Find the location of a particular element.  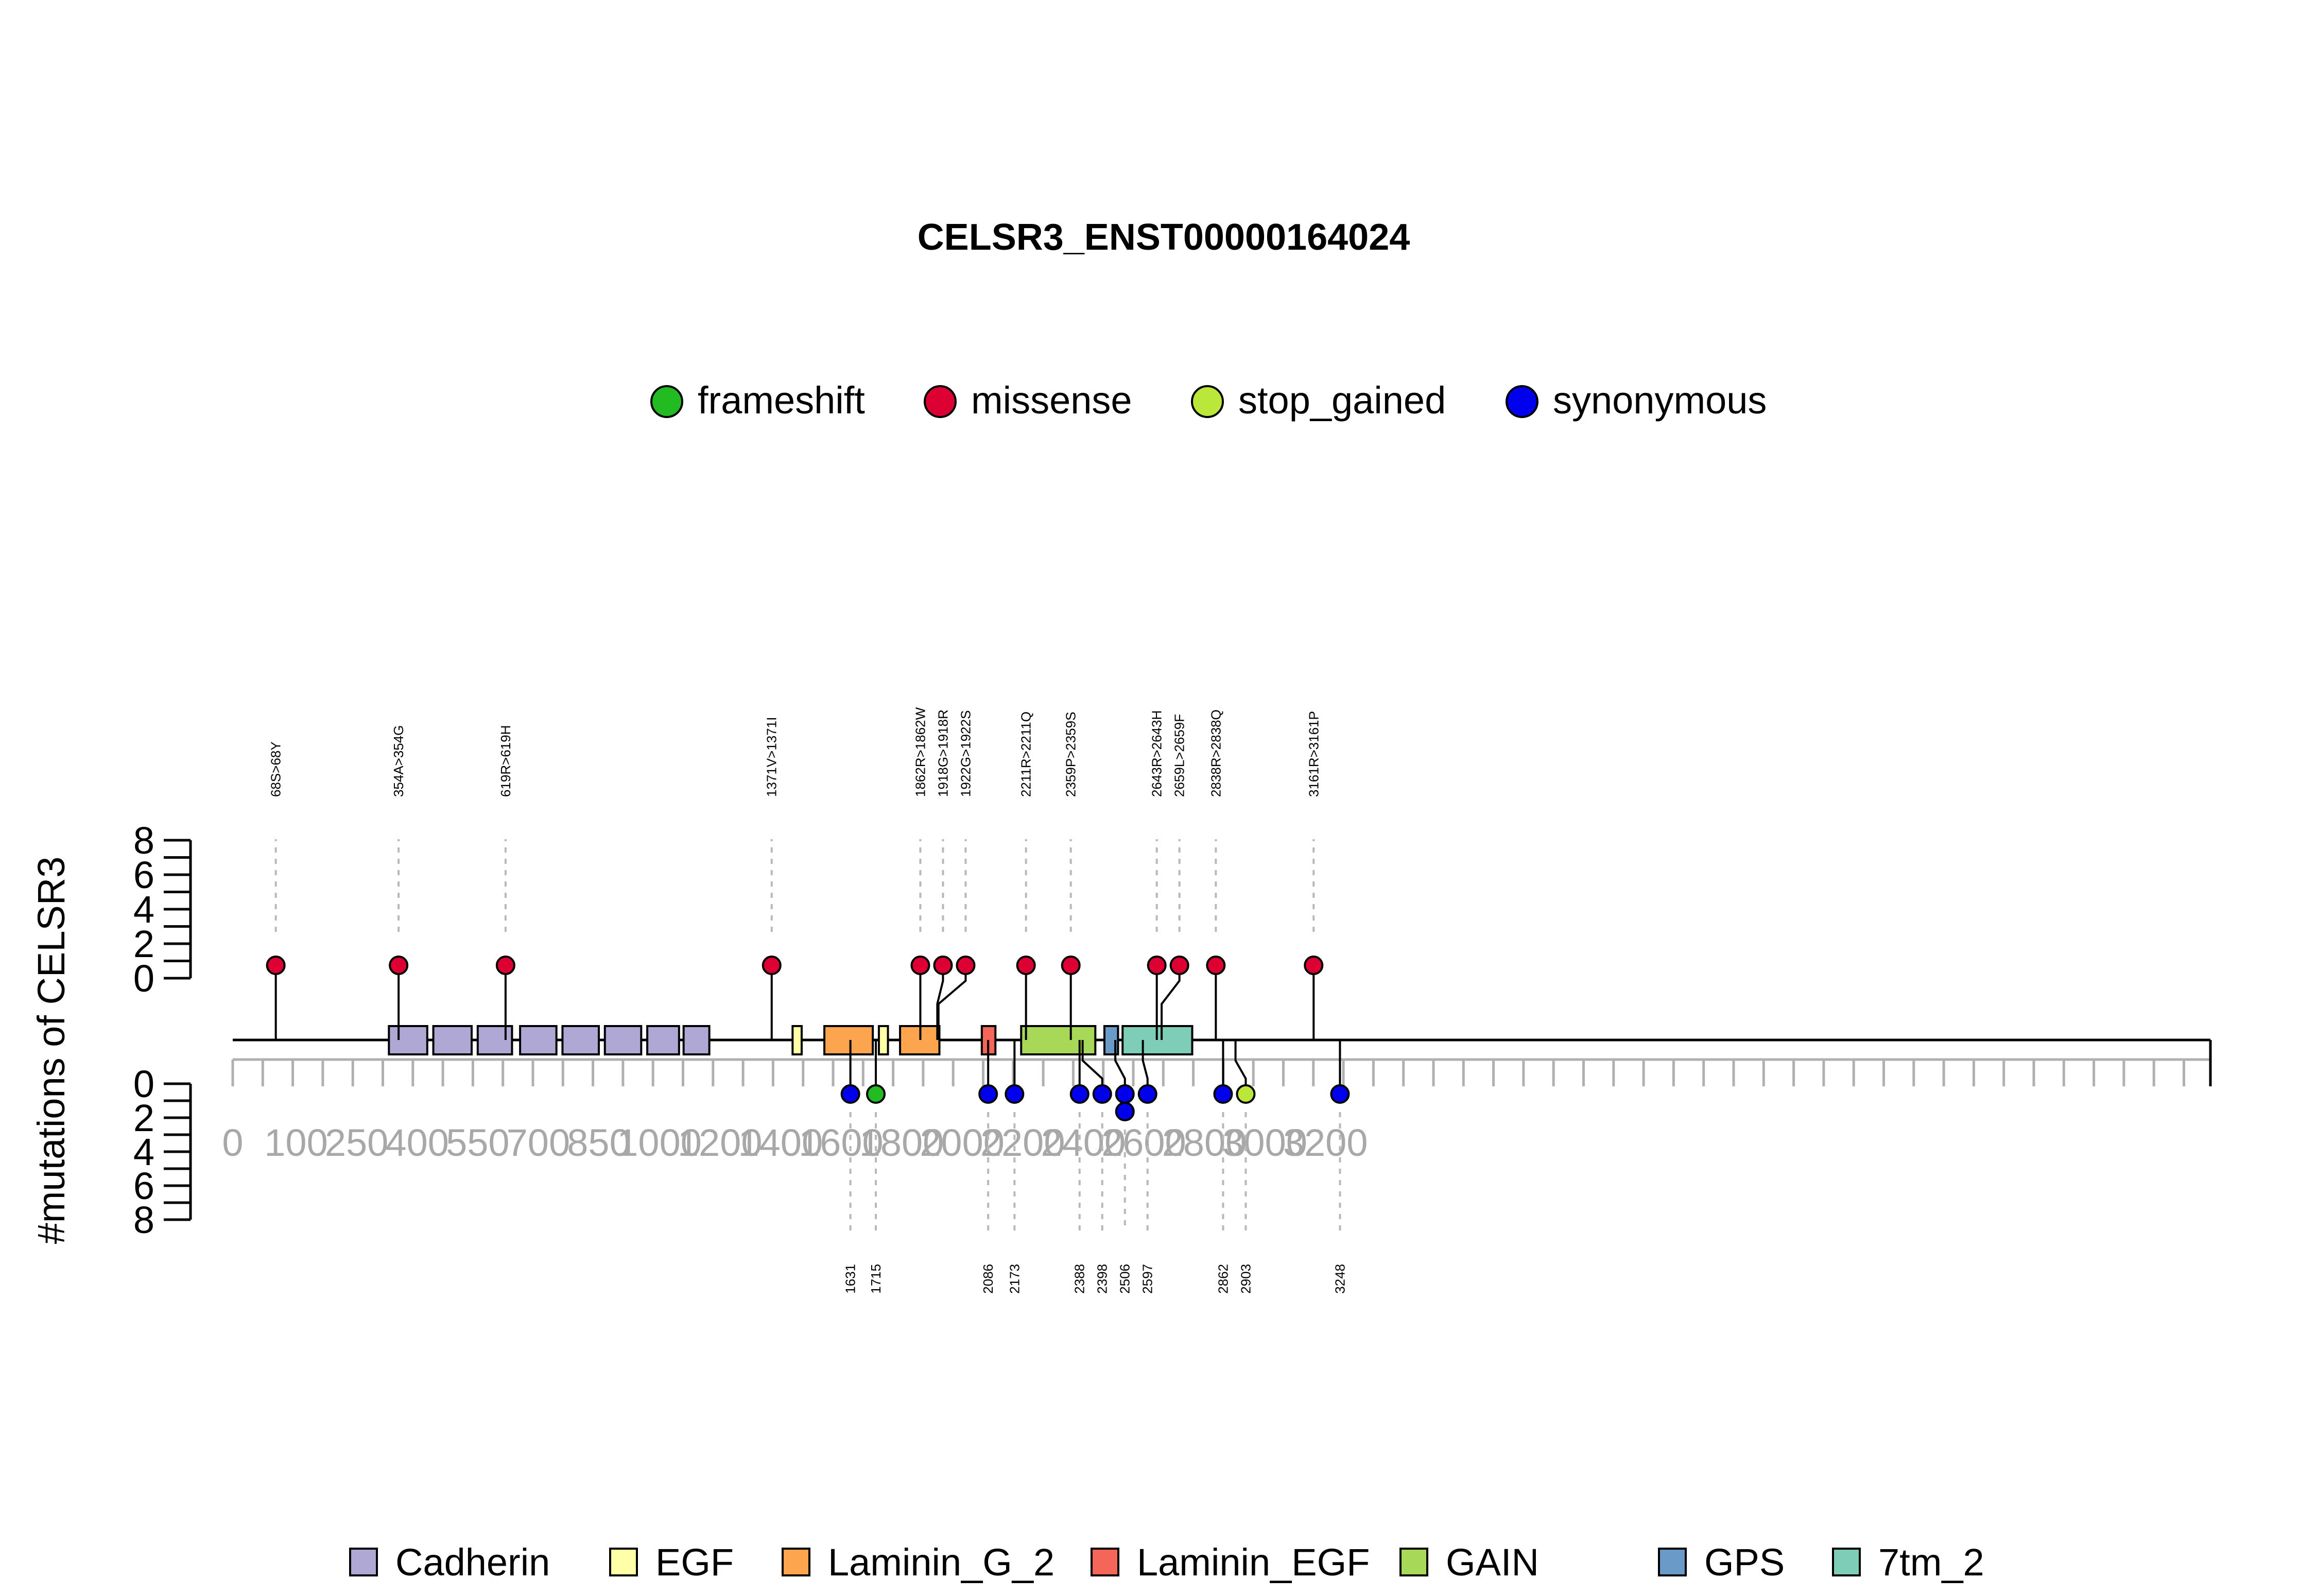

mutation-label: 1922G>1922S is located at coordinates (965, 753).